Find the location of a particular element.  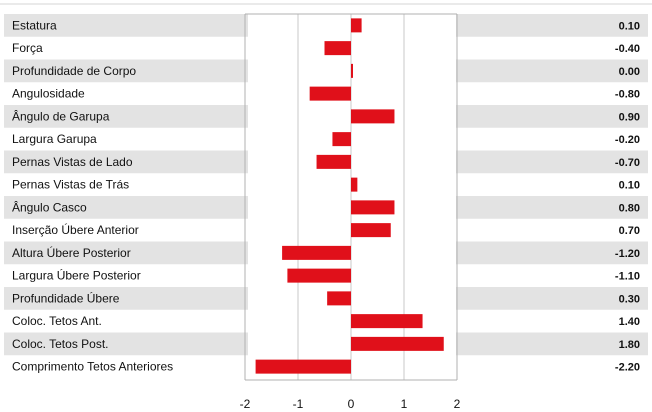

category-label: Coloc. Tetos Post. is located at coordinates (60, 344).